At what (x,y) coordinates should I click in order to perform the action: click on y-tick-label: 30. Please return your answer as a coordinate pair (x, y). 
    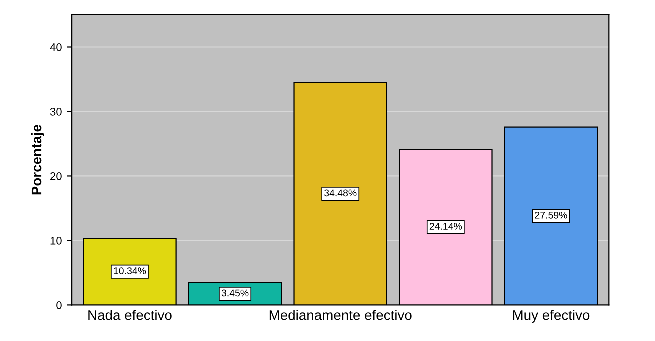
    Looking at the image, I should click on (56, 112).